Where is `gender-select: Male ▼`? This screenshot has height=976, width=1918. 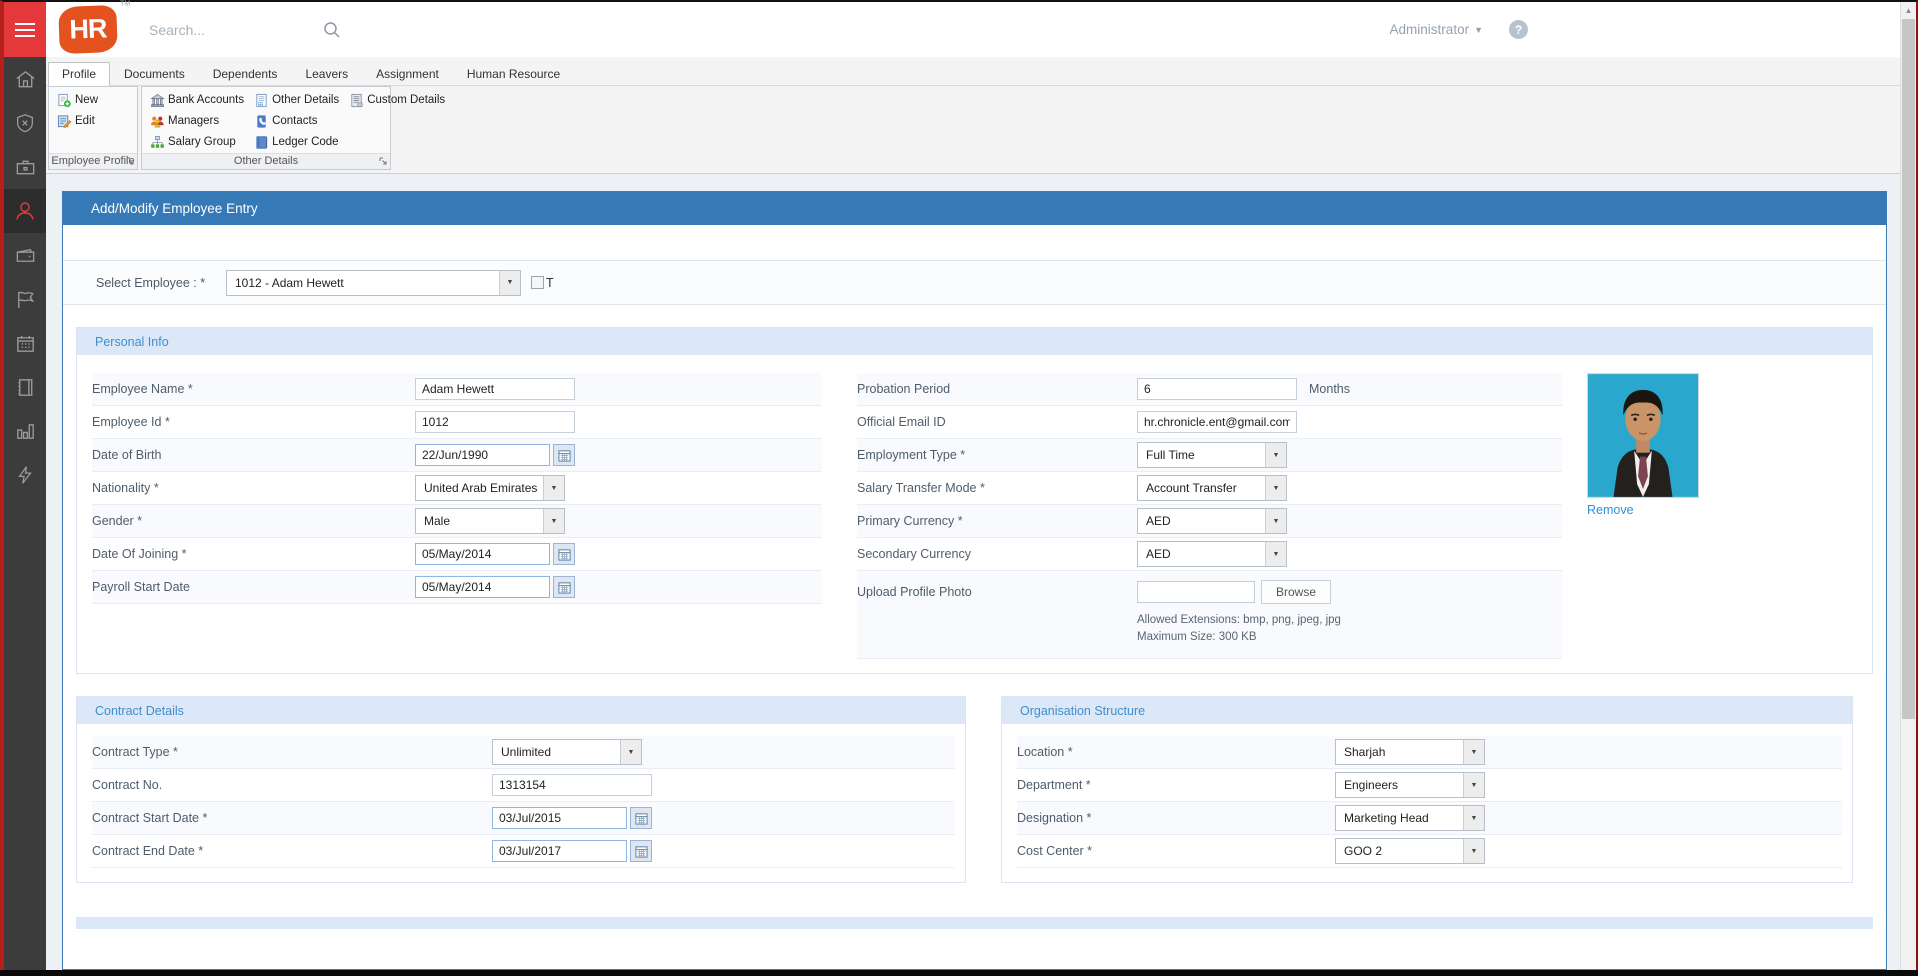
gender-select: Male ▼ is located at coordinates (490, 521).